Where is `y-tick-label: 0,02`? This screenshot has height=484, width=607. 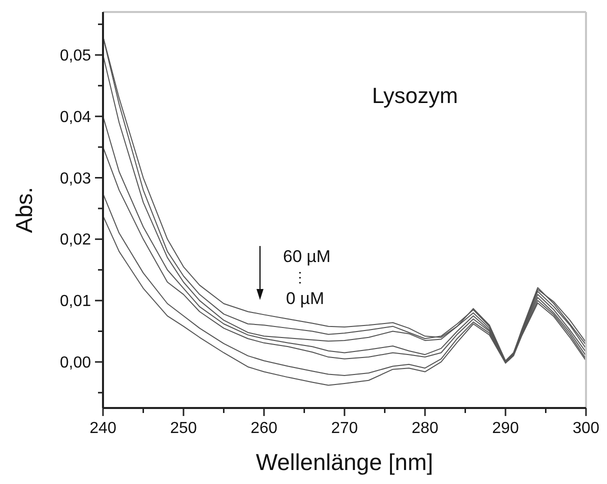
y-tick-label: 0,02 is located at coordinates (76, 240).